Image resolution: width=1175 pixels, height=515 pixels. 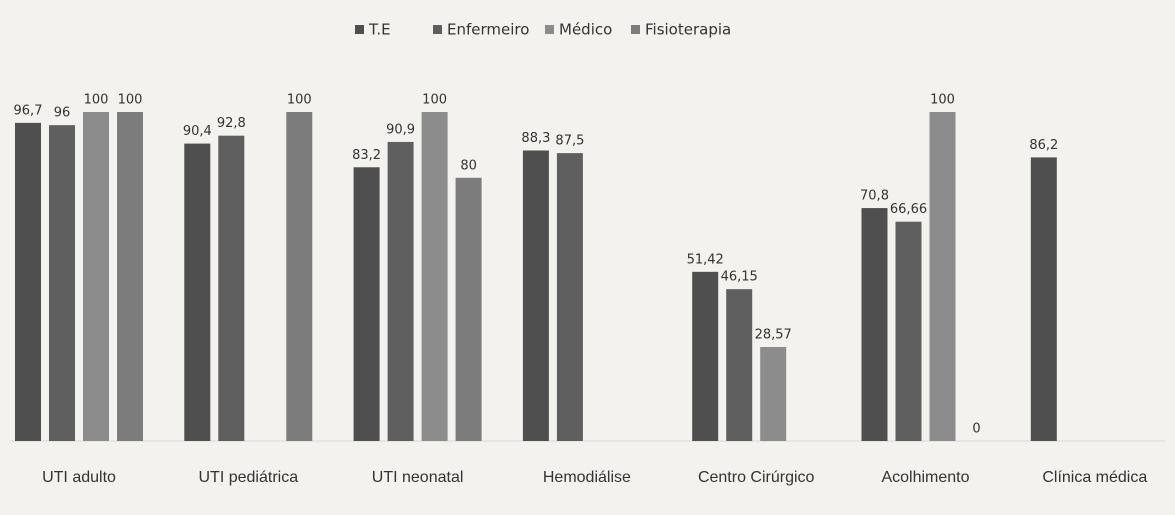 What do you see at coordinates (976, 429) in the screenshot?
I see `data-label: 0` at bounding box center [976, 429].